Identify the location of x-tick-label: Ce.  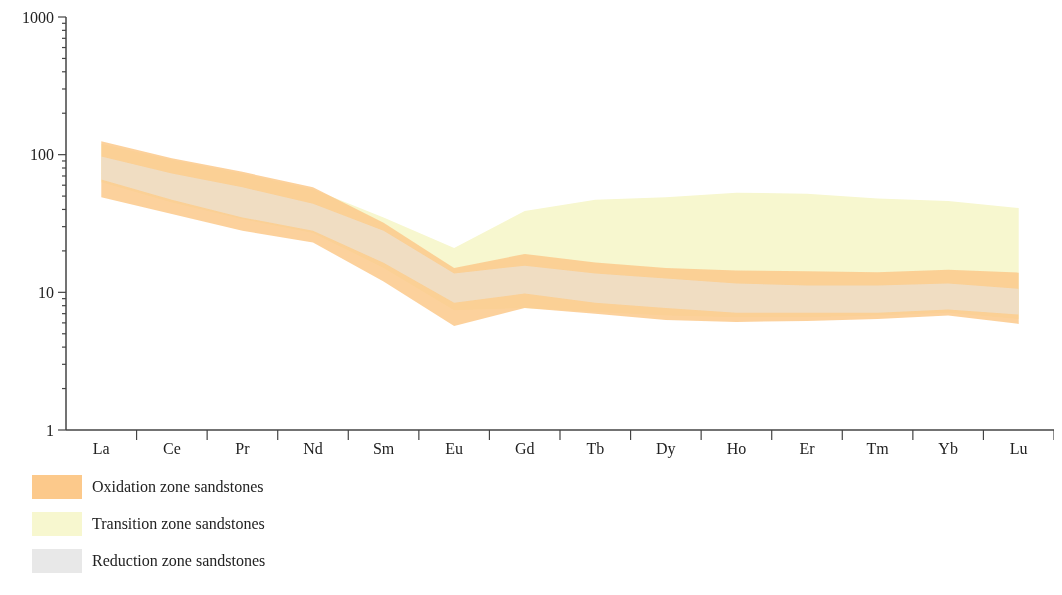
(171, 448).